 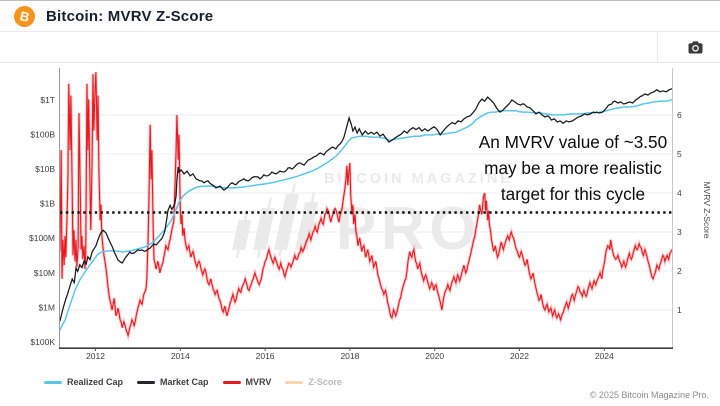 What do you see at coordinates (45, 169) in the screenshot?
I see `left-axis-tick-label: $10B` at bounding box center [45, 169].